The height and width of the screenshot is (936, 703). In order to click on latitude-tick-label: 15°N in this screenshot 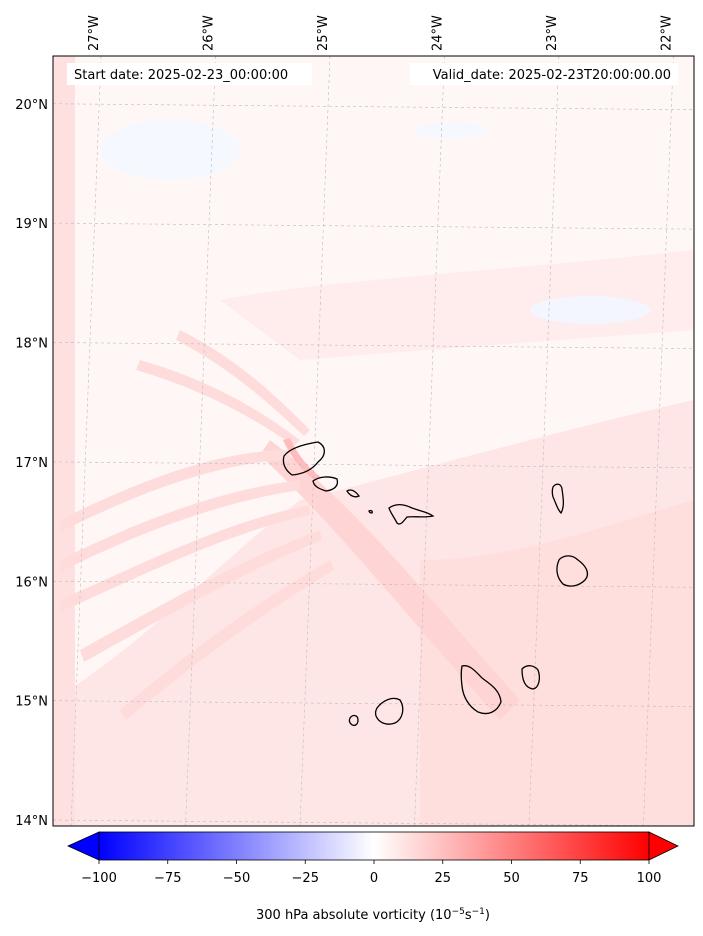, I will do `click(31, 702)`.